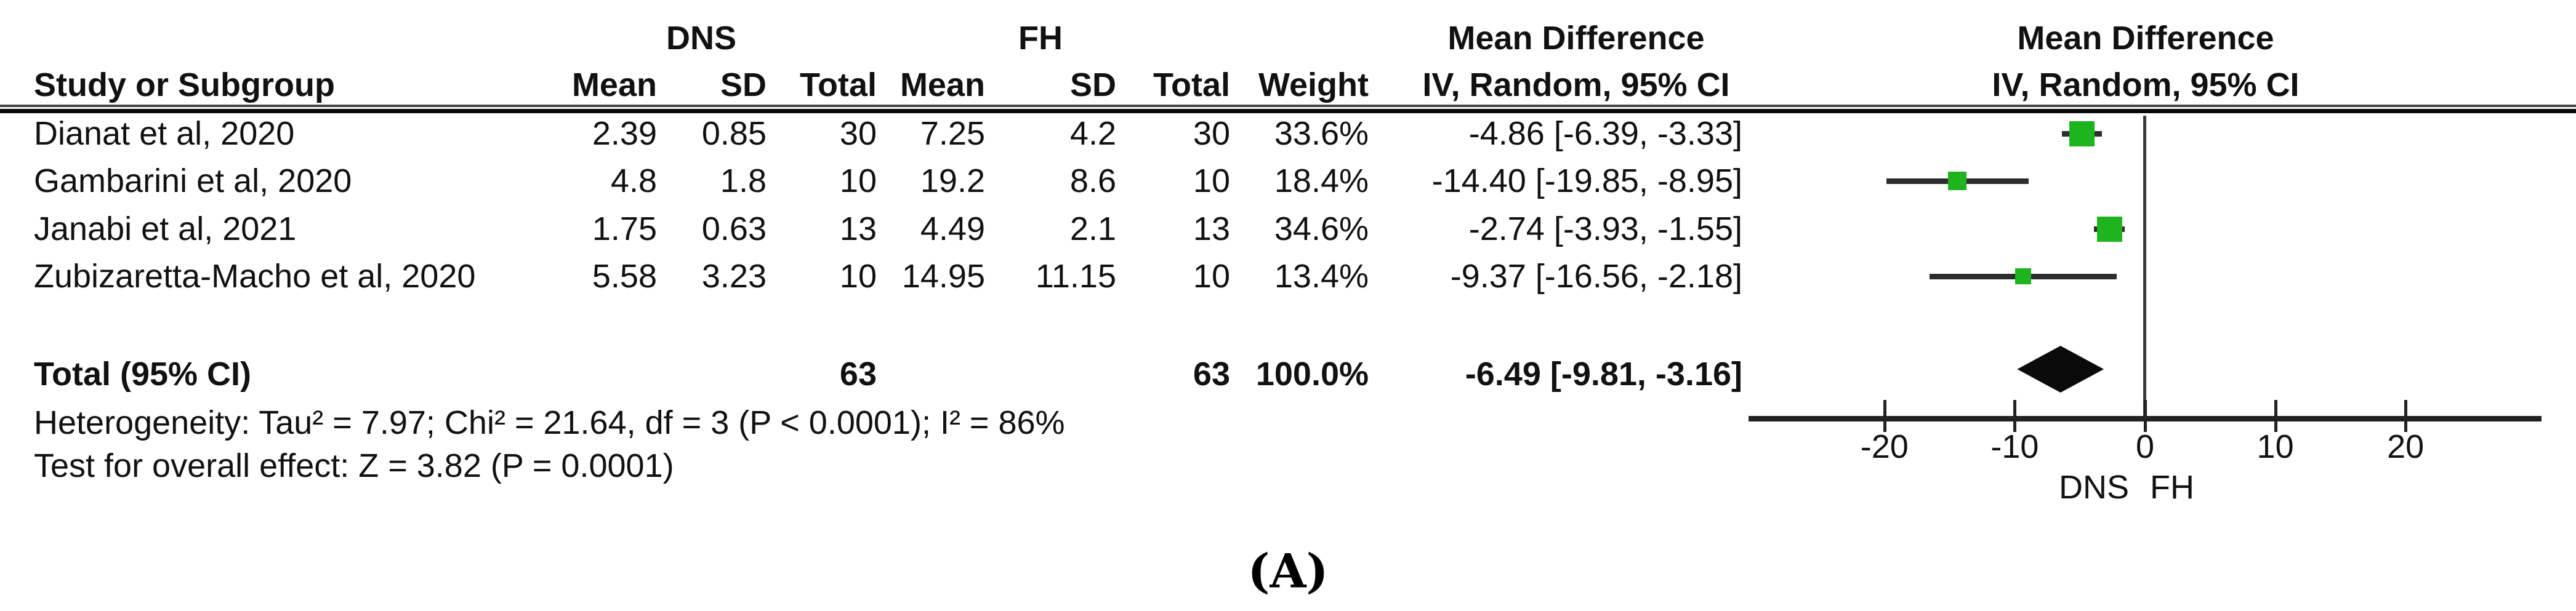 This screenshot has width=2576, height=611. Describe the element at coordinates (164, 133) in the screenshot. I see `study-name: Dianat et al, 2020` at that location.